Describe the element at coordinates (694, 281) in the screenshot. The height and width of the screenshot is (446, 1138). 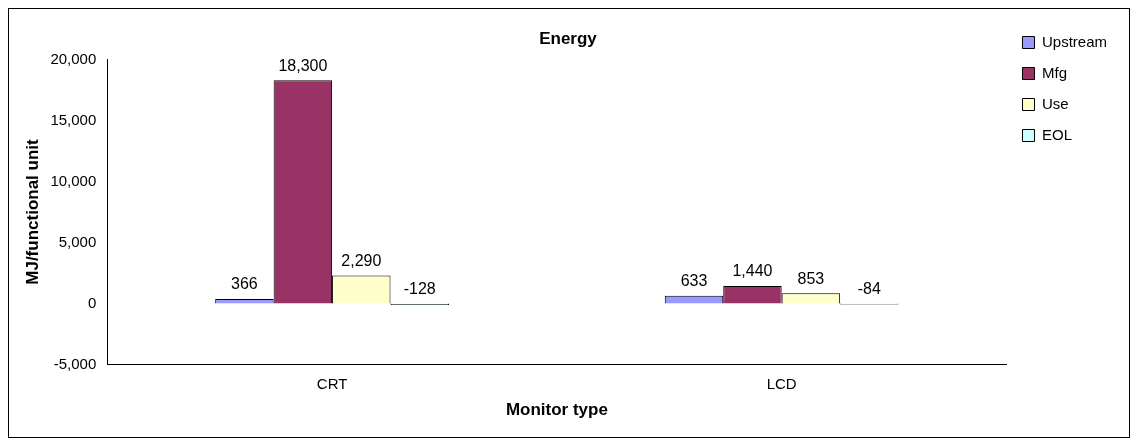
I see `data-label: 633` at that location.